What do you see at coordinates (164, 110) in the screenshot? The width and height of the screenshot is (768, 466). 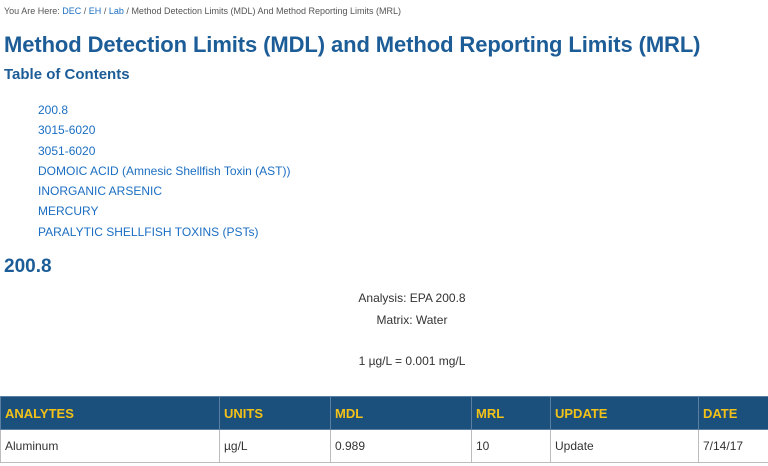 I see `toc-item: 200.8` at bounding box center [164, 110].